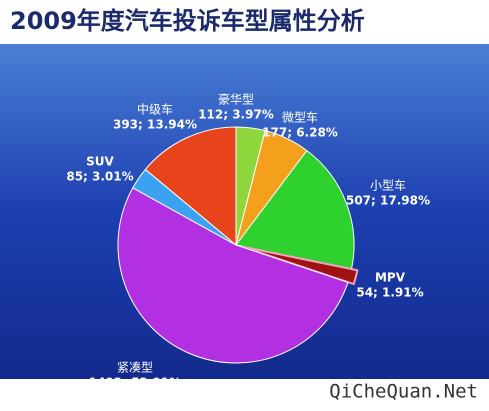  I want to click on slice-value-label: 177; 6.28%, so click(300, 133).